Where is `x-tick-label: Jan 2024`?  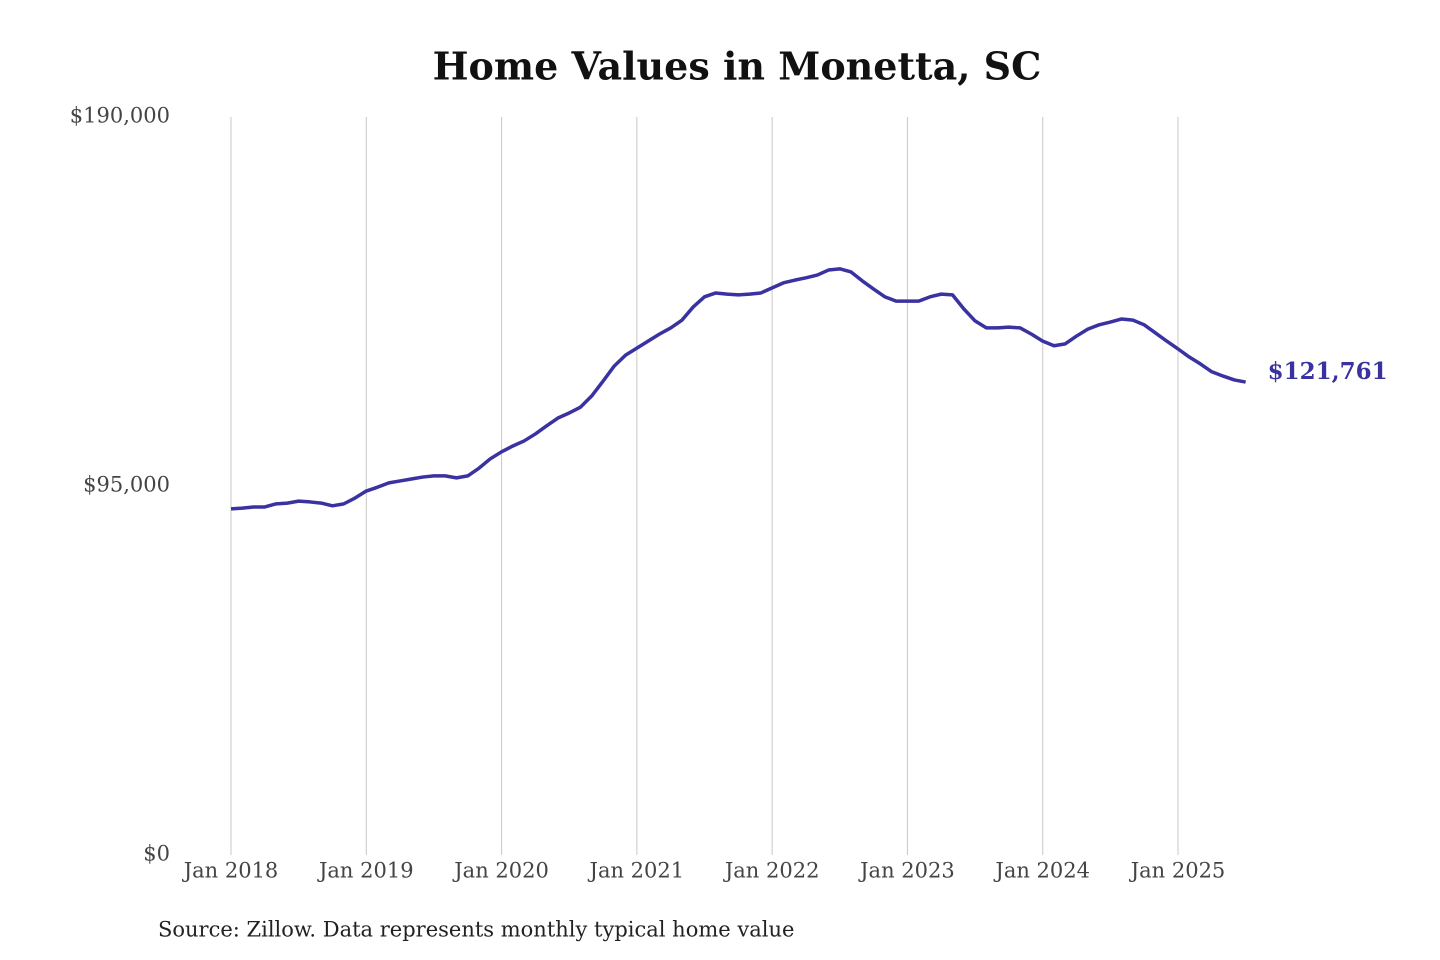 x-tick-label: Jan 2024 is located at coordinates (1041, 871).